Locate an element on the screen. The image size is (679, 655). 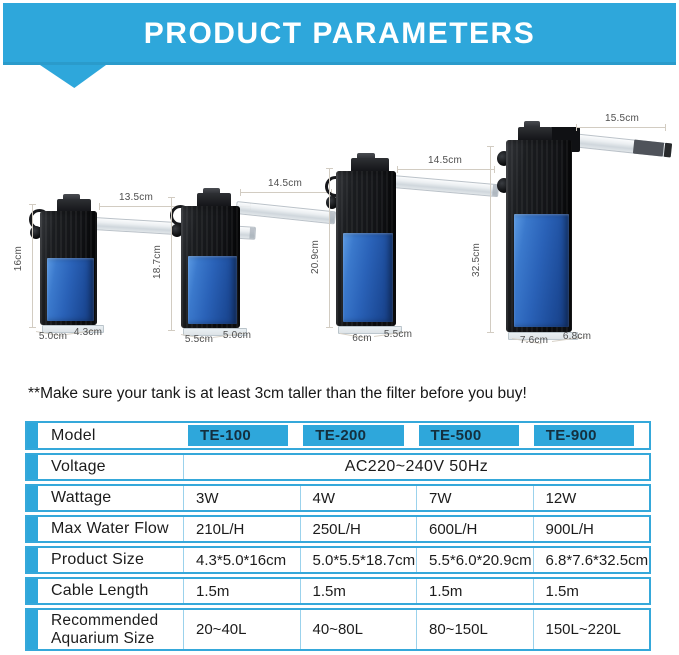
height-label: 18.7cm is located at coordinates (157, 262).